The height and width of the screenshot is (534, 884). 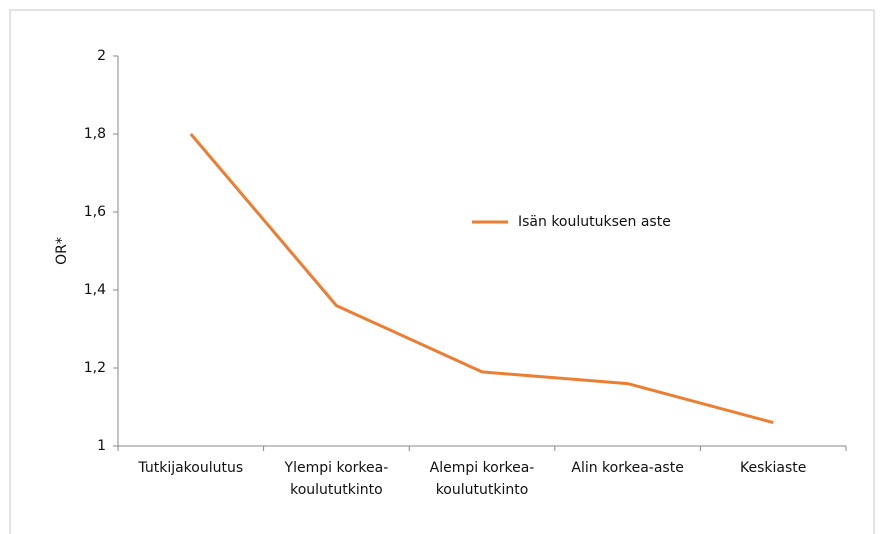 I want to click on y-tick-label: 1, so click(x=101, y=446).